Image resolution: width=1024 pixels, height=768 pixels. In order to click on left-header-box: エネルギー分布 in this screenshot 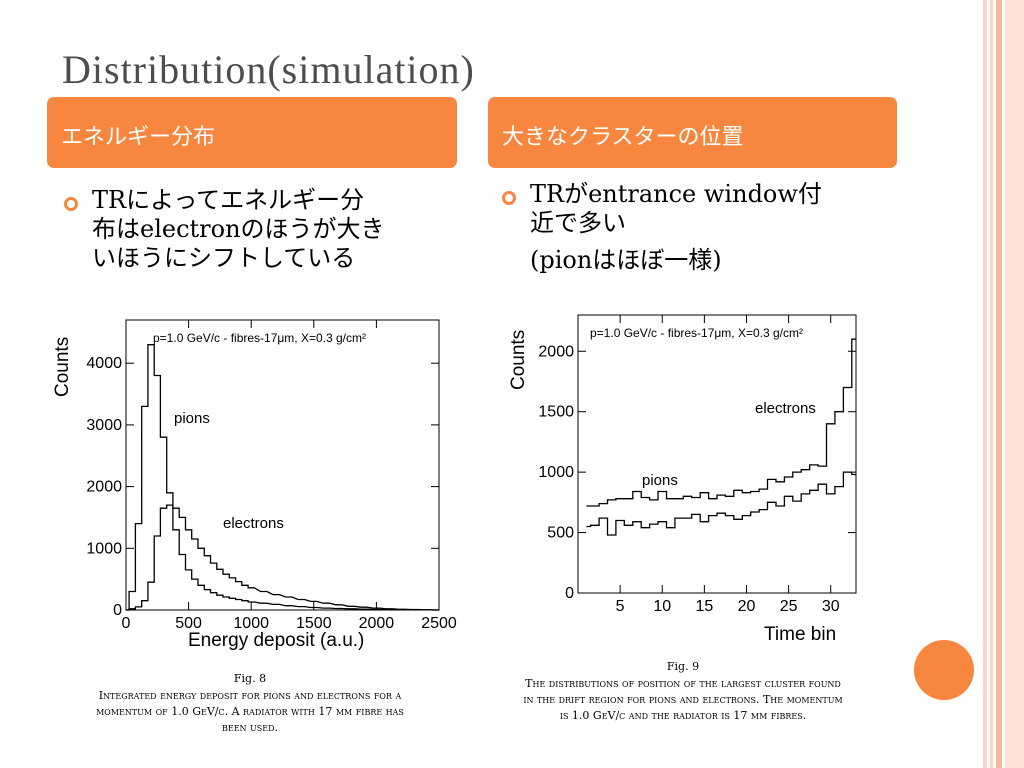, I will do `click(252, 132)`.